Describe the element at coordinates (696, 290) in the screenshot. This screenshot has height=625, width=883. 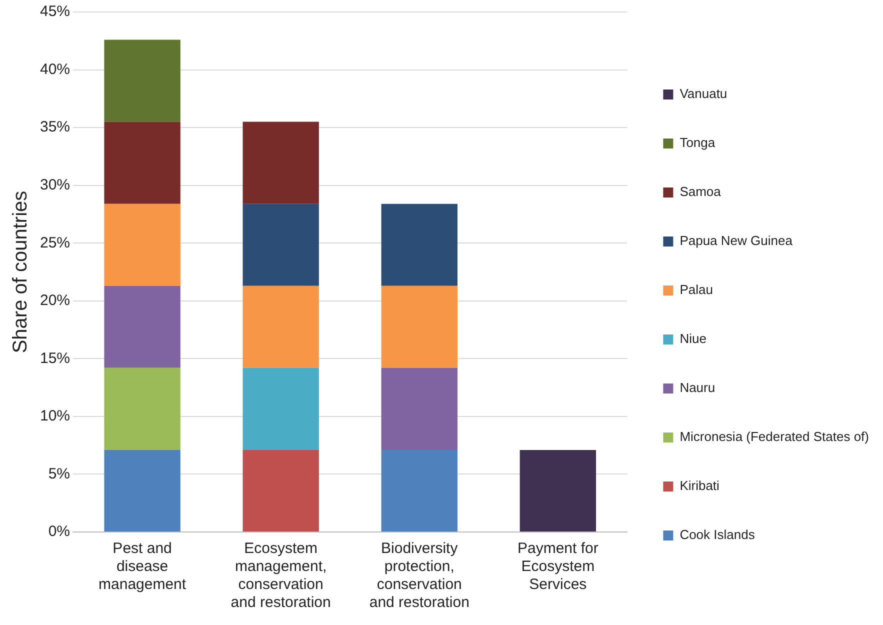
I see `legend-label: Palau` at that location.